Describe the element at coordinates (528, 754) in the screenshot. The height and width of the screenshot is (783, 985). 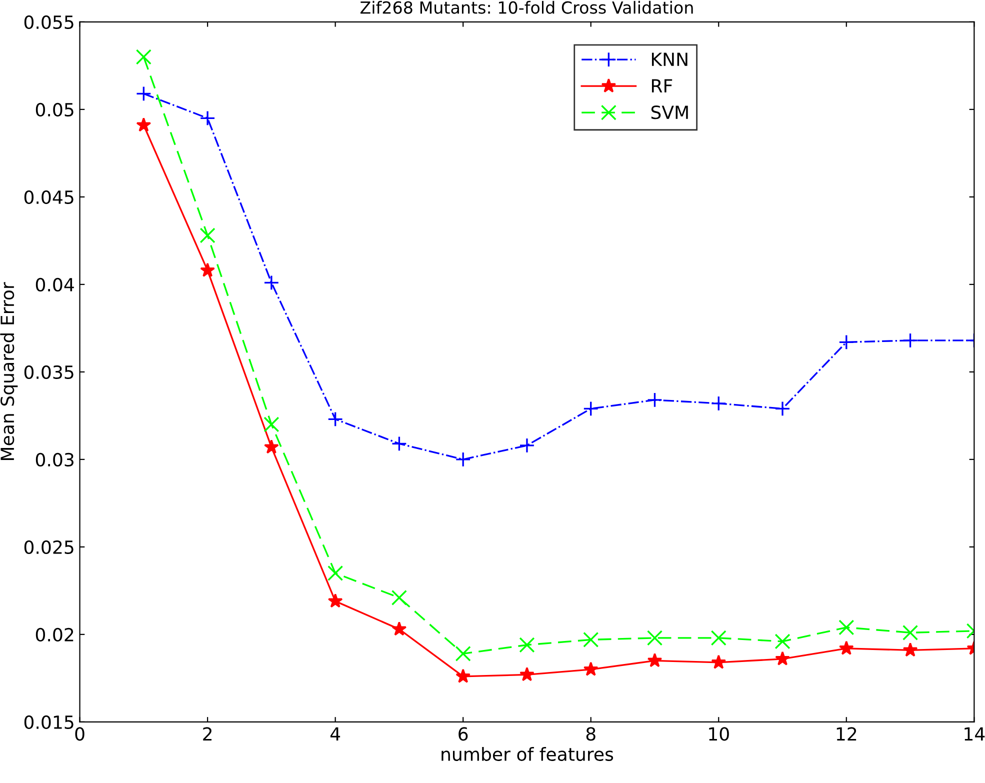
I see `x-axis-title: number of features` at that location.